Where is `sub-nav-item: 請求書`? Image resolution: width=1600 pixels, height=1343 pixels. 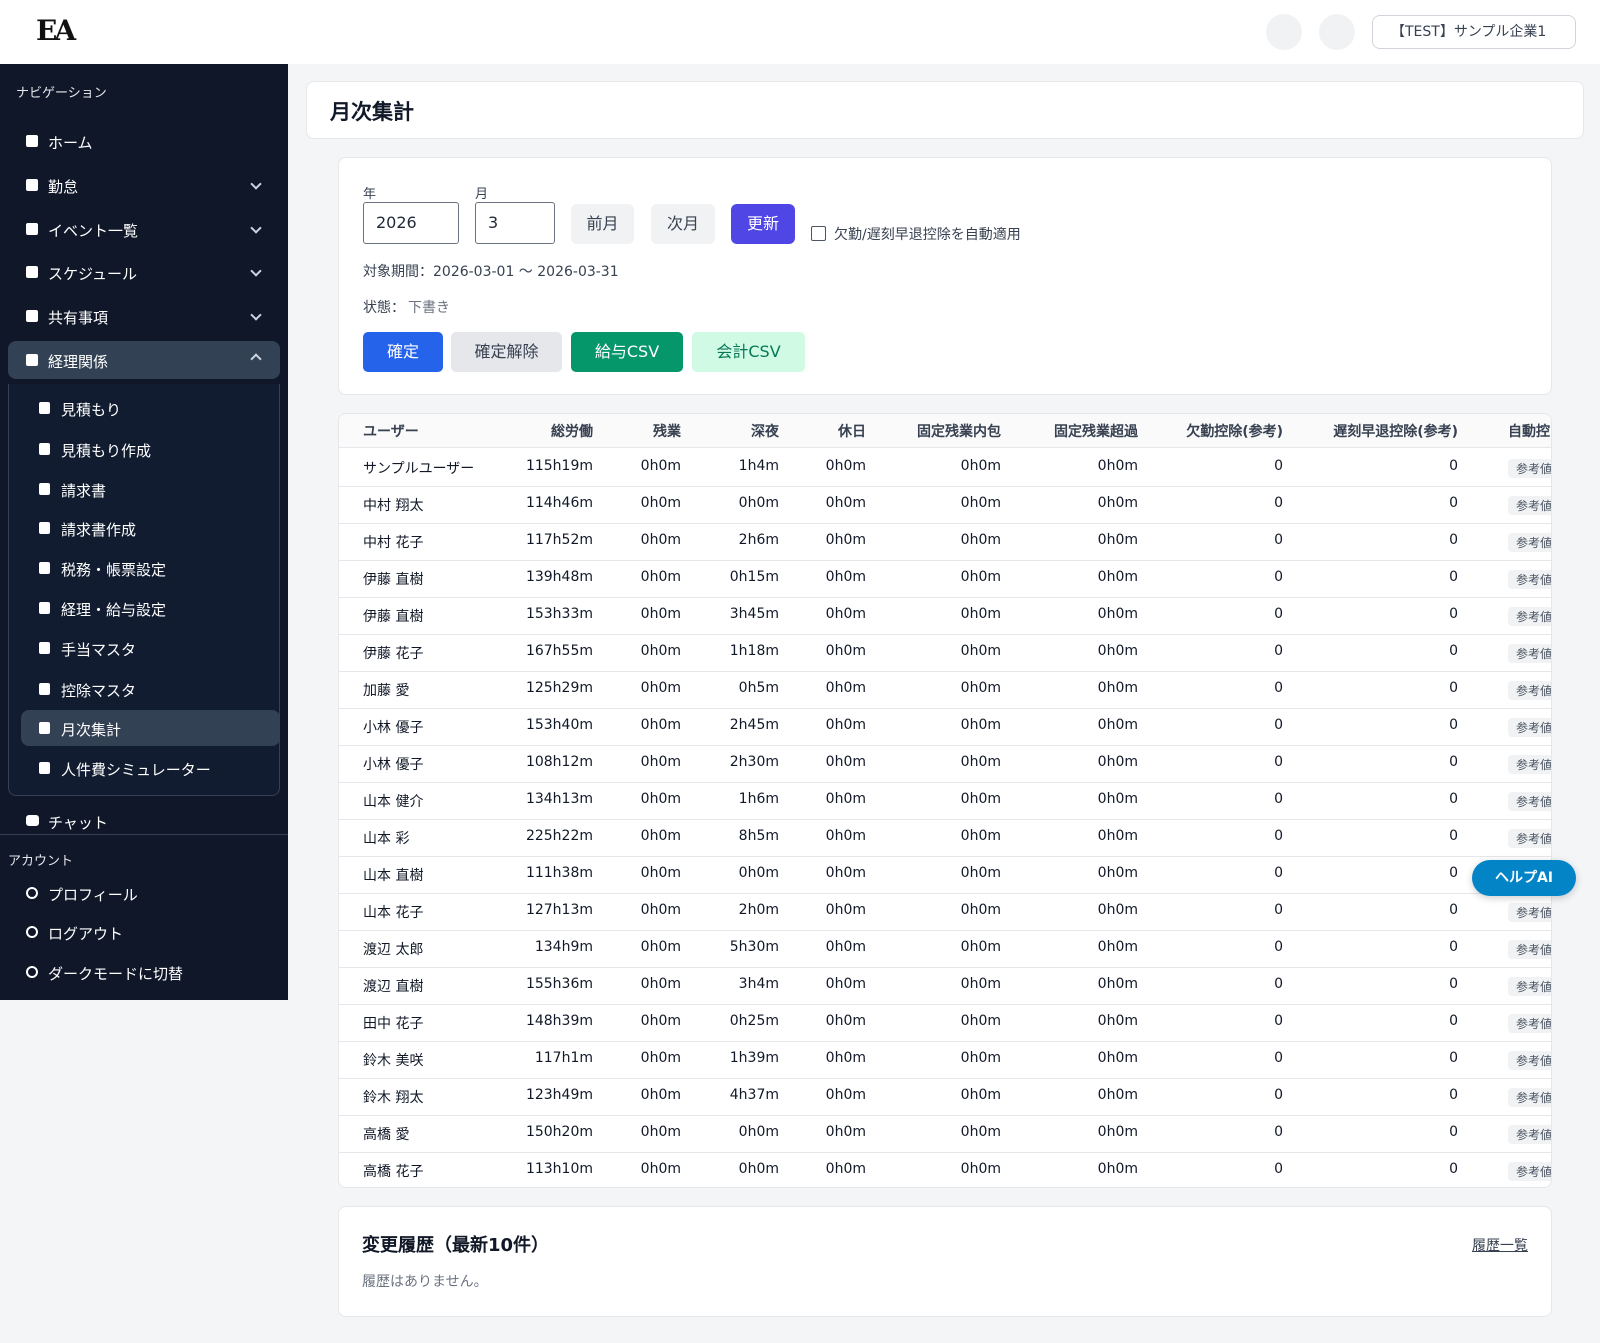 sub-nav-item: 請求書 is located at coordinates (150, 489).